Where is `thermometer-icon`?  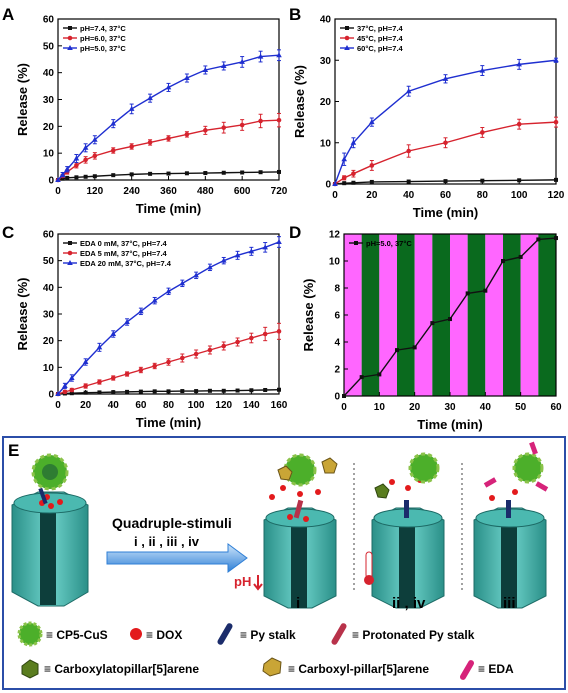
thermometer-icon is located at coordinates (369, 565).